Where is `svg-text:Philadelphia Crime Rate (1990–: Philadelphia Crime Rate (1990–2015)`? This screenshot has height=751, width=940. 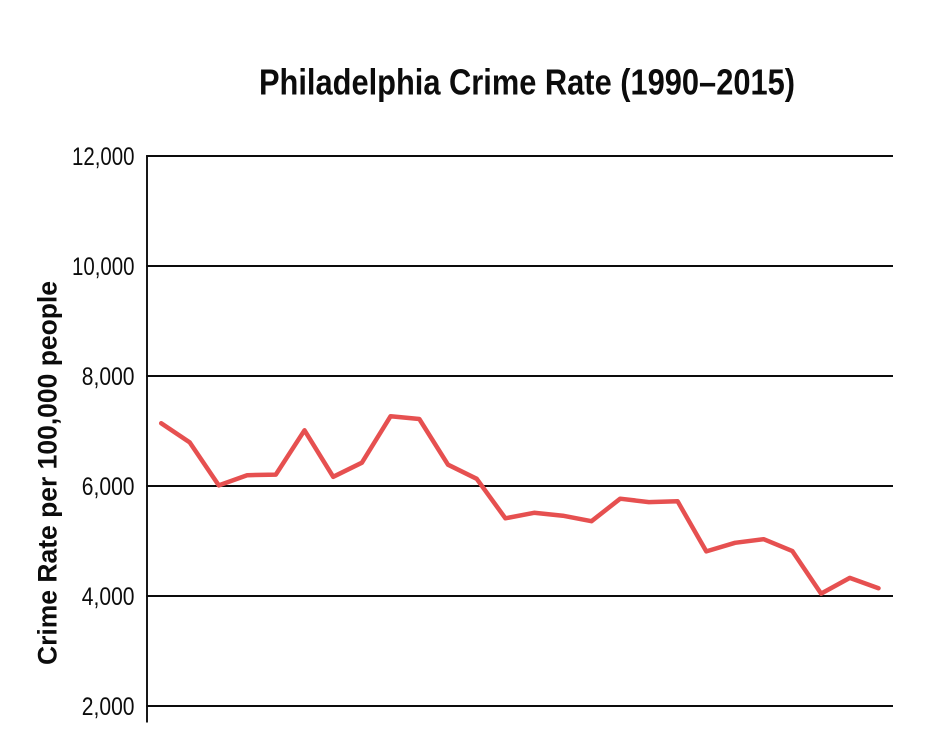
svg-text:Philadelphia Crime Rate (1990–: Philadelphia Crime Rate (1990–2015) is located at coordinates (527, 82).